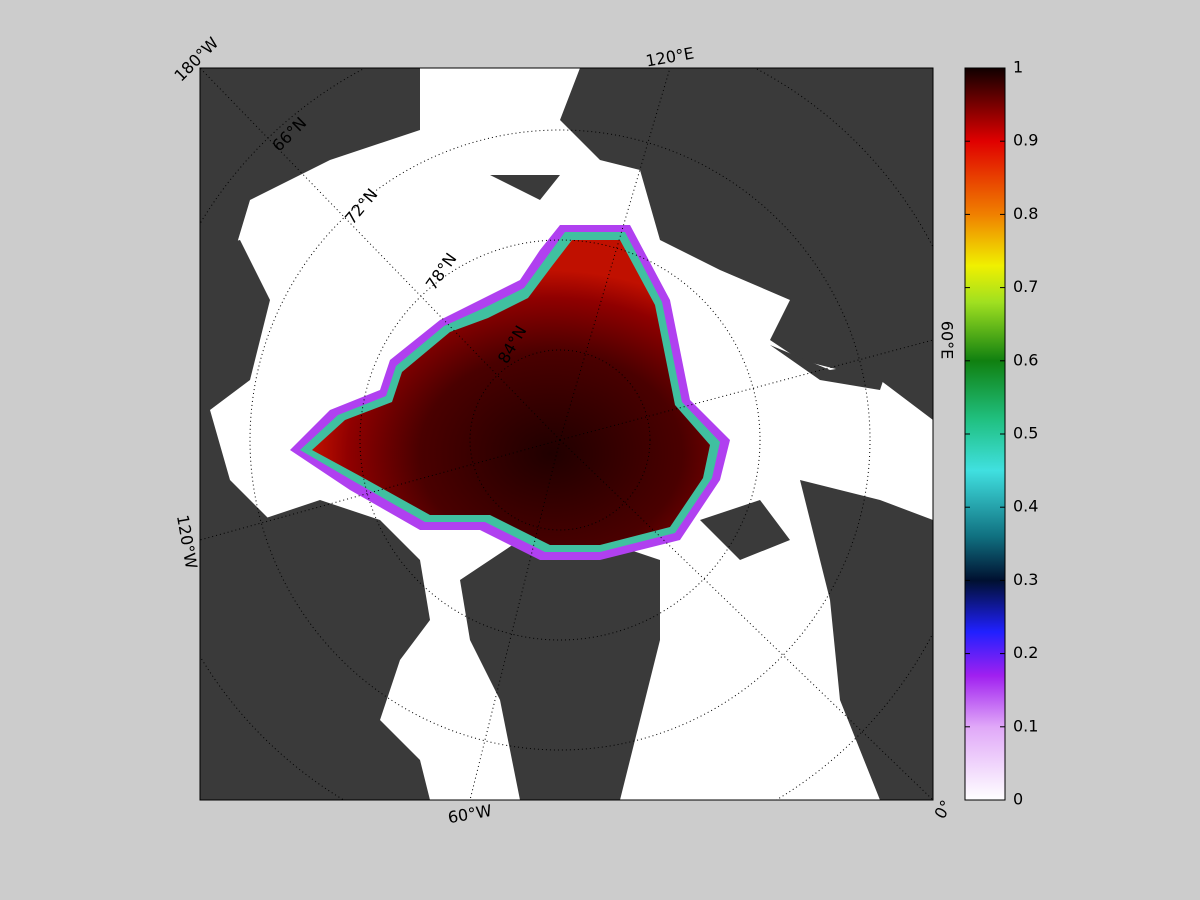 This screenshot has height=900, width=1200. What do you see at coordinates (1025, 433) in the screenshot?
I see `colorbar-tick-label: 0.5` at bounding box center [1025, 433].